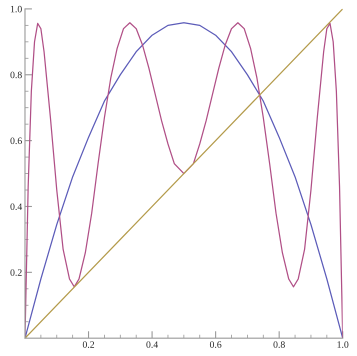 The height and width of the screenshot is (356, 357). What do you see at coordinates (279, 344) in the screenshot?
I see `x-tick-label: 0.8` at bounding box center [279, 344].